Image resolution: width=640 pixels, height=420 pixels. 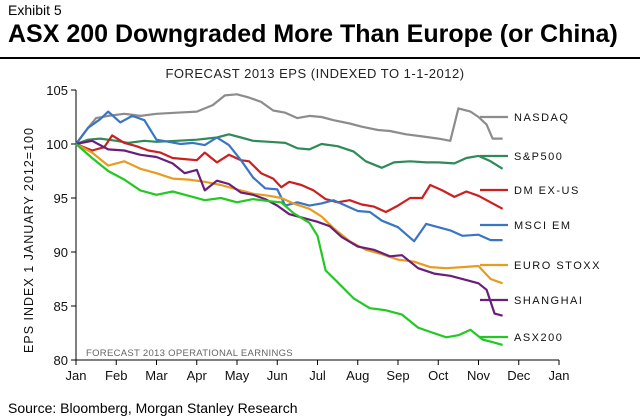 What do you see at coordinates (57, 90) in the screenshot?
I see `y-tick-label: 105` at bounding box center [57, 90].